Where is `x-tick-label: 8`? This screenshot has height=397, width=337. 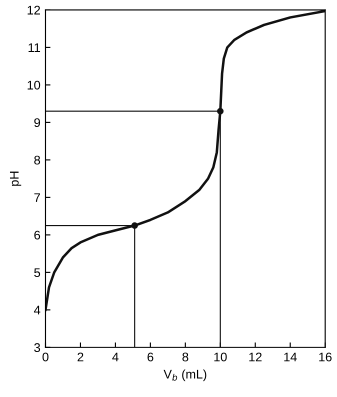 x-tick-label: 8 is located at coordinates (185, 357).